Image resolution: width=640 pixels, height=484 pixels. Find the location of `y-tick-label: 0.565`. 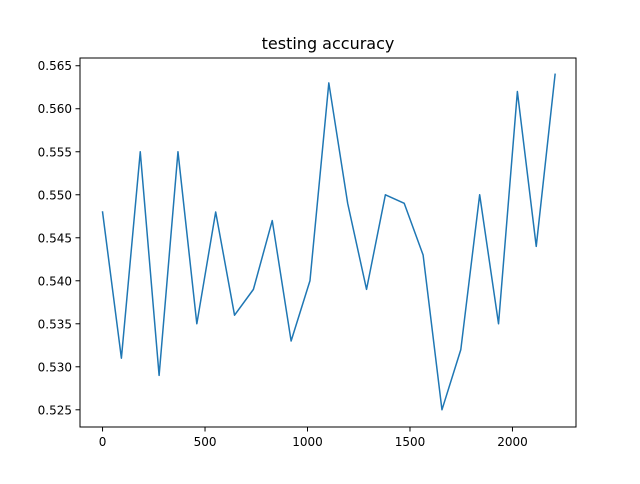

y-tick-label: 0.565 is located at coordinates (55, 66).